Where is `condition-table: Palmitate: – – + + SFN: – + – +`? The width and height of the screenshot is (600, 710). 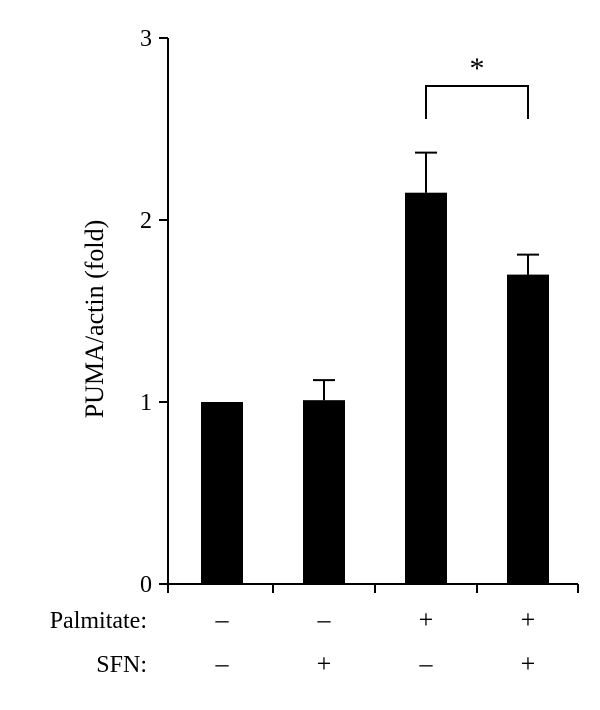
condition-table: Palmitate: – – + + SFN: – + – + is located at coordinates (293, 641).